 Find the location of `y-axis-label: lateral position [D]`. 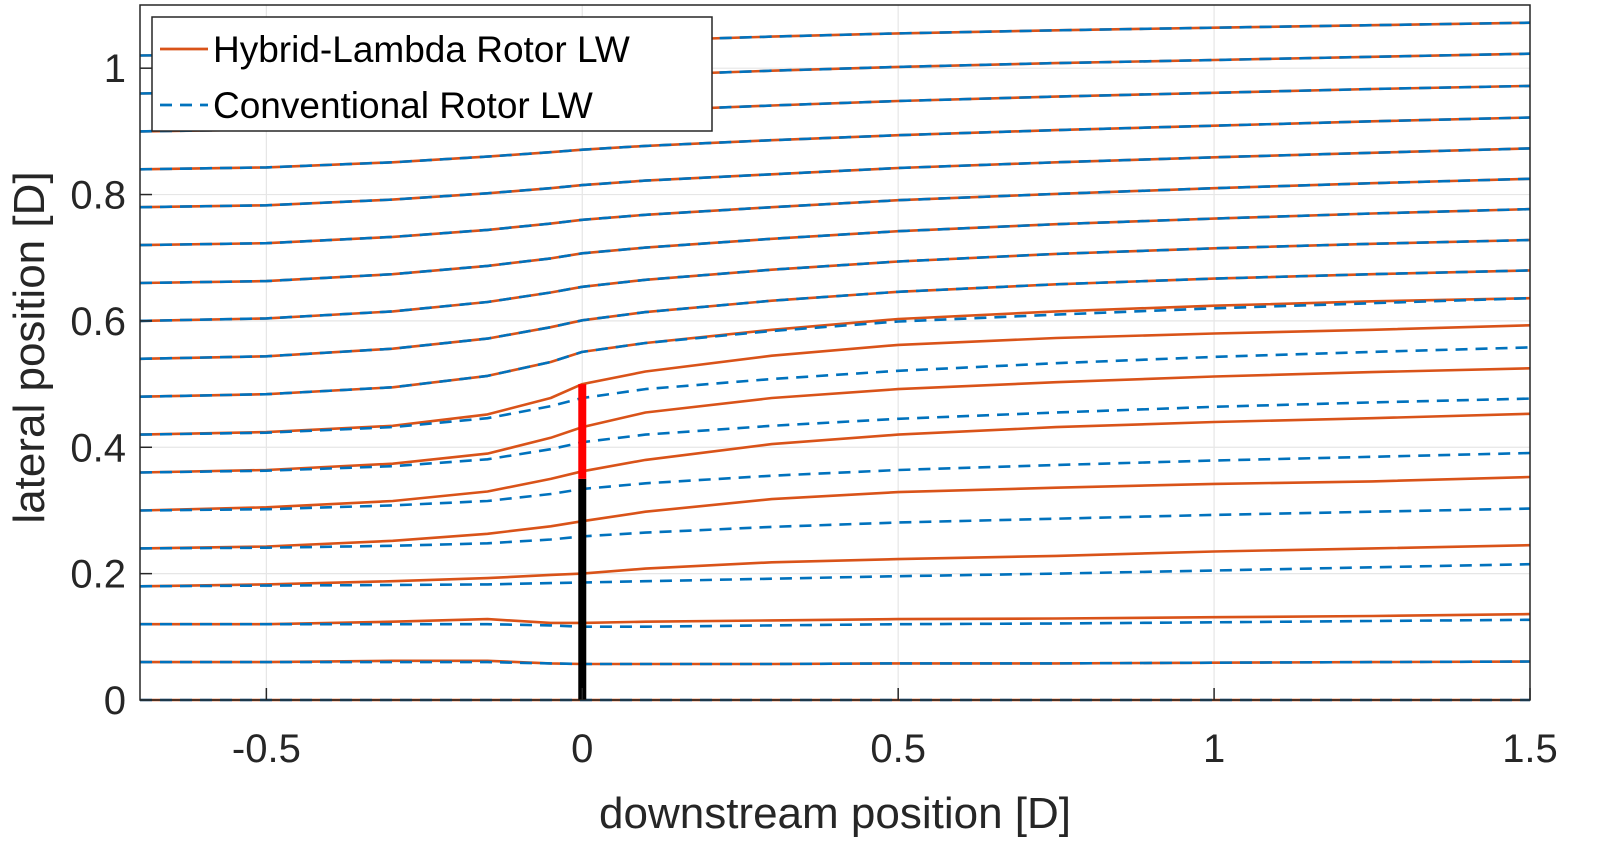

y-axis-label: lateral position [D] is located at coordinates (29, 347).